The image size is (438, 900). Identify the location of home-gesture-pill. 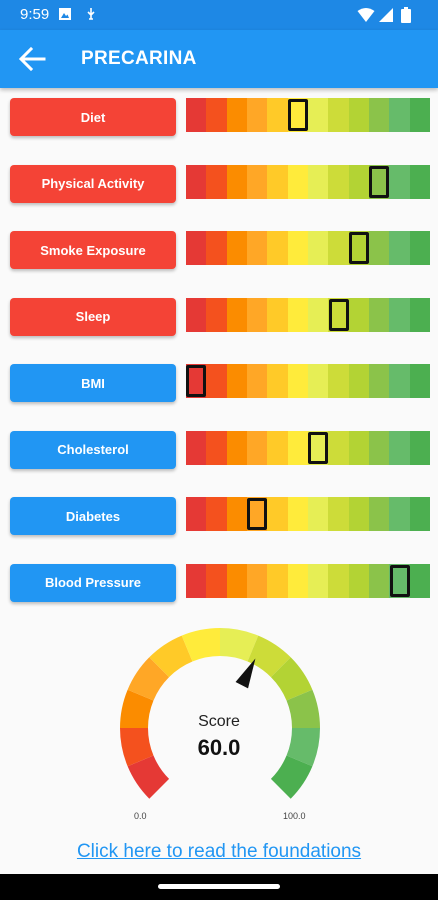
(219, 886).